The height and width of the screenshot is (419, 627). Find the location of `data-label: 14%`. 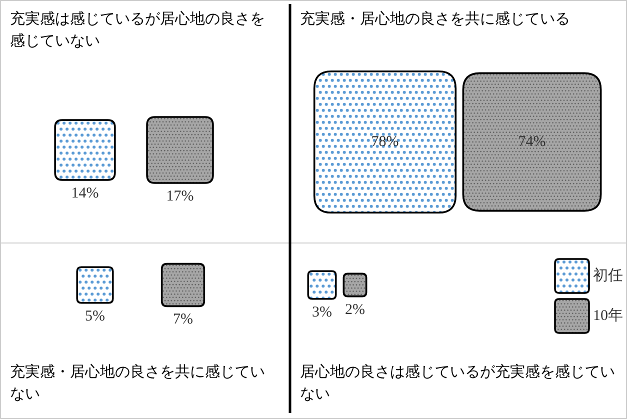

data-label: 14% is located at coordinates (85, 193).